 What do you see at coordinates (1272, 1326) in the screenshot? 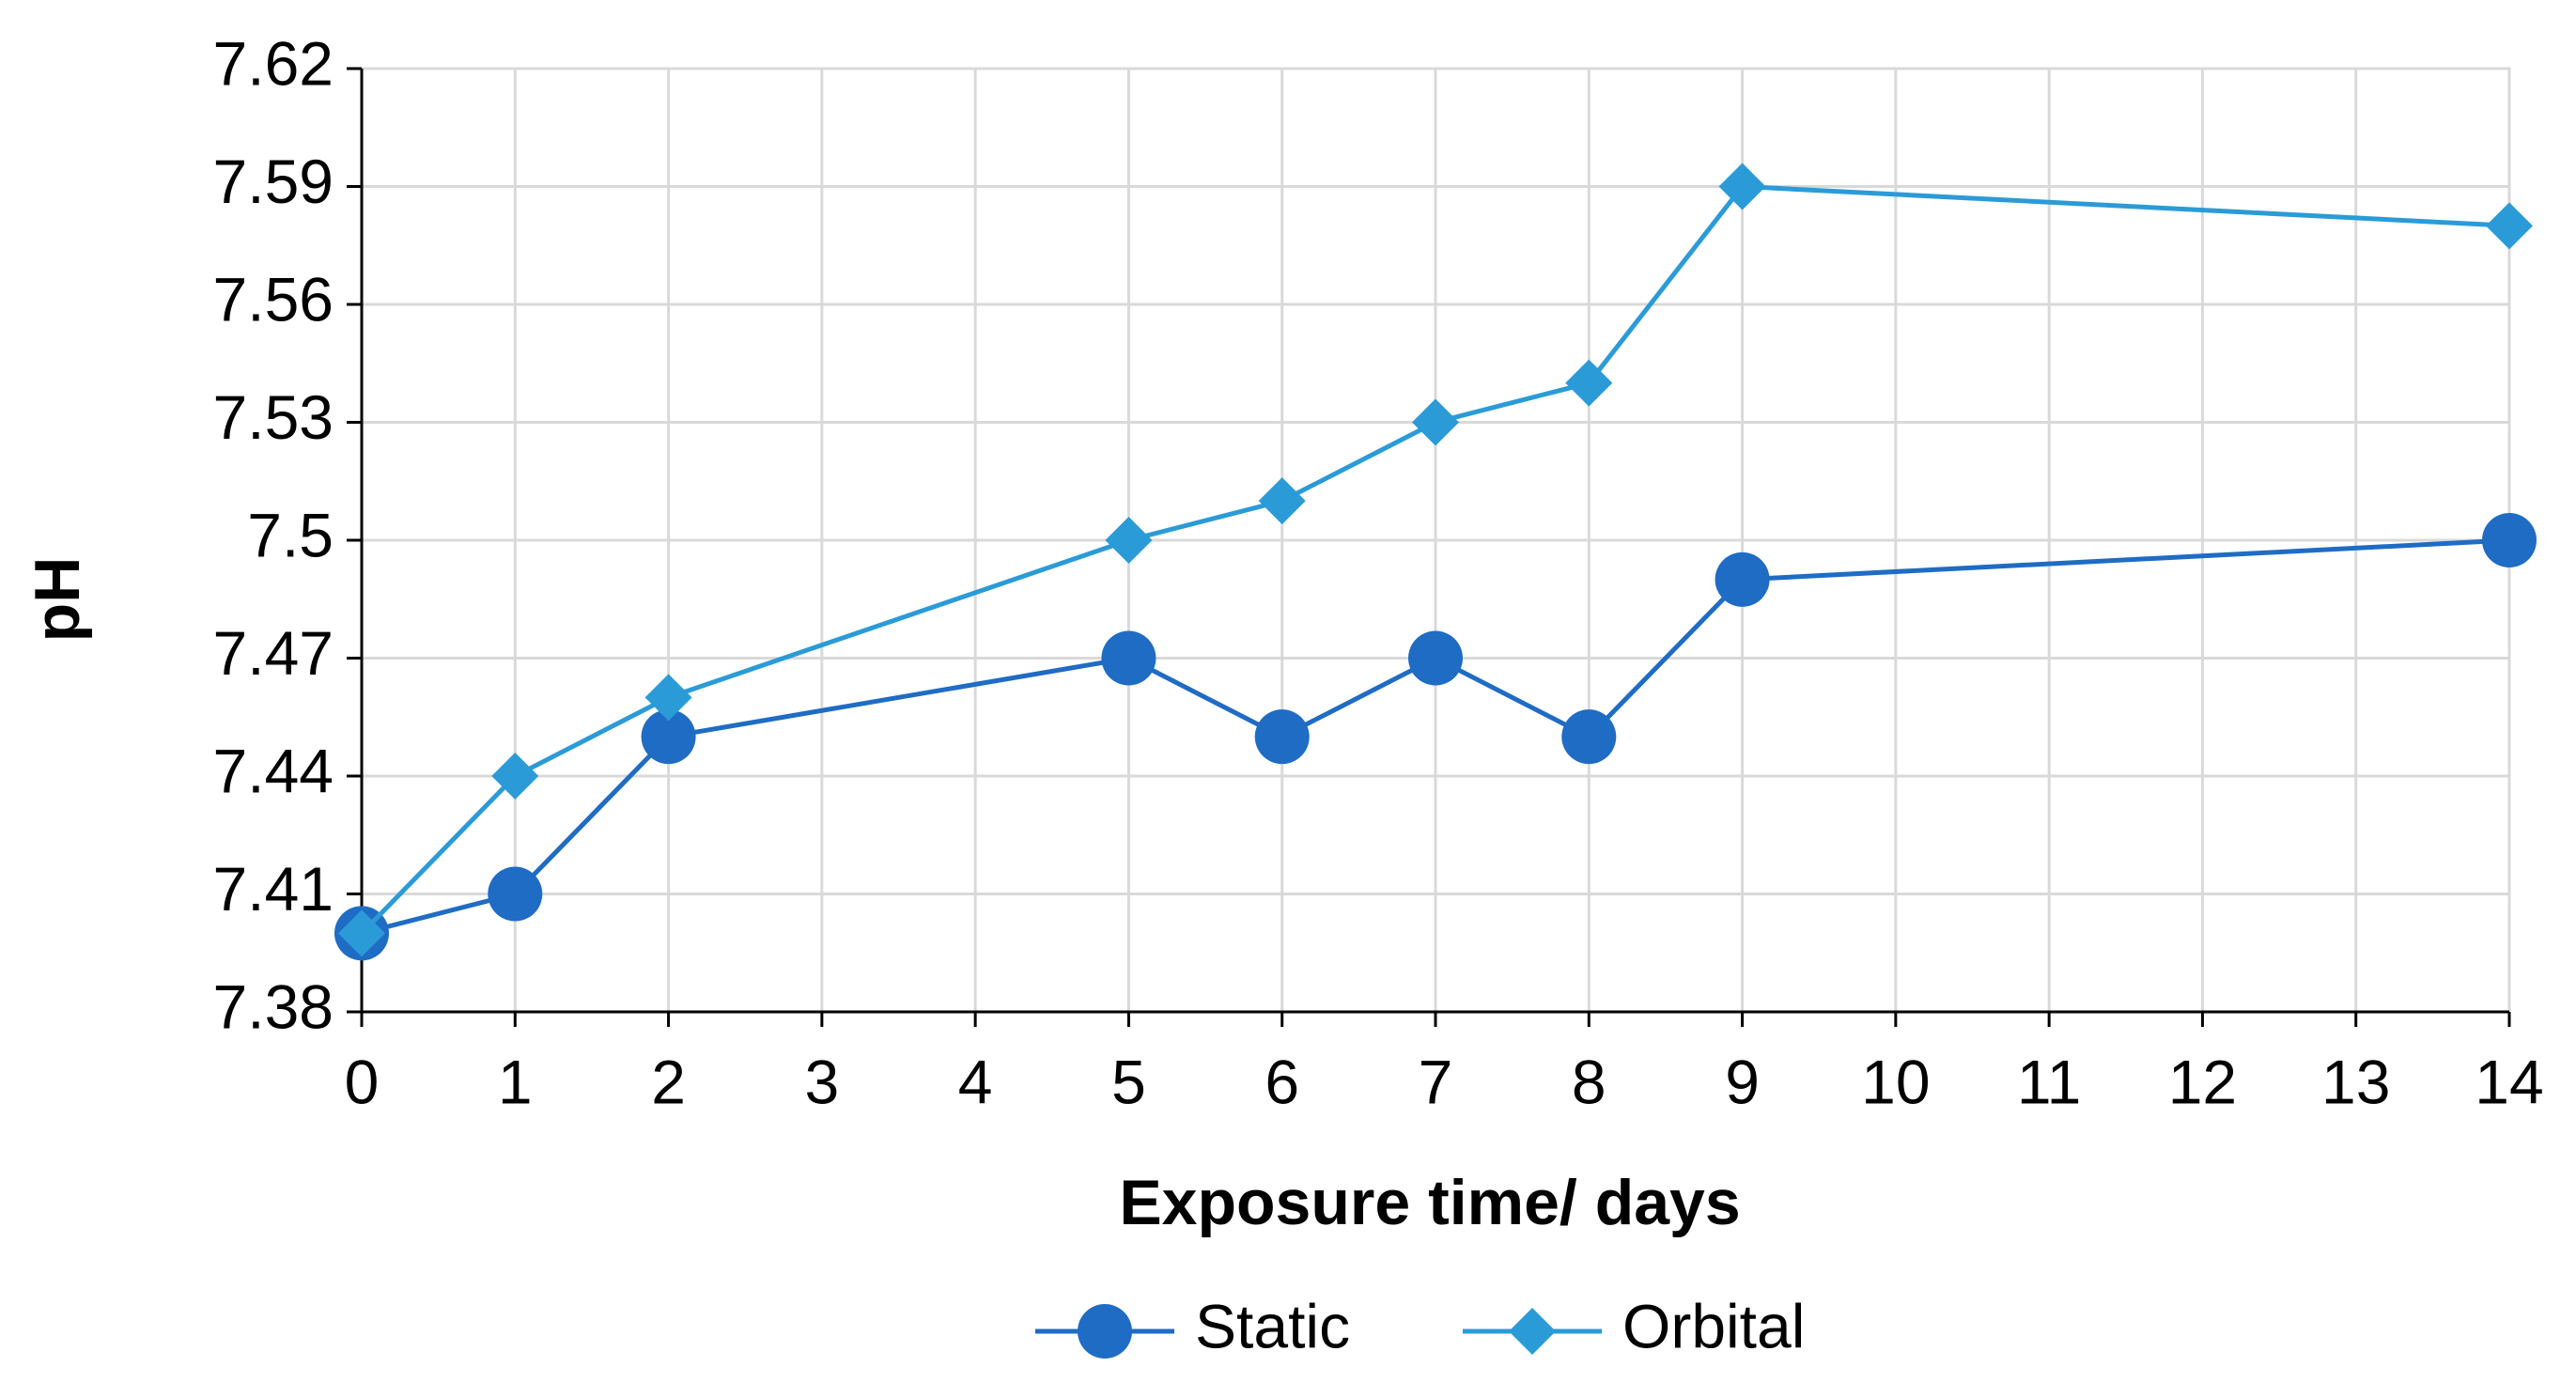
I see `legend-label: Static` at bounding box center [1272, 1326].